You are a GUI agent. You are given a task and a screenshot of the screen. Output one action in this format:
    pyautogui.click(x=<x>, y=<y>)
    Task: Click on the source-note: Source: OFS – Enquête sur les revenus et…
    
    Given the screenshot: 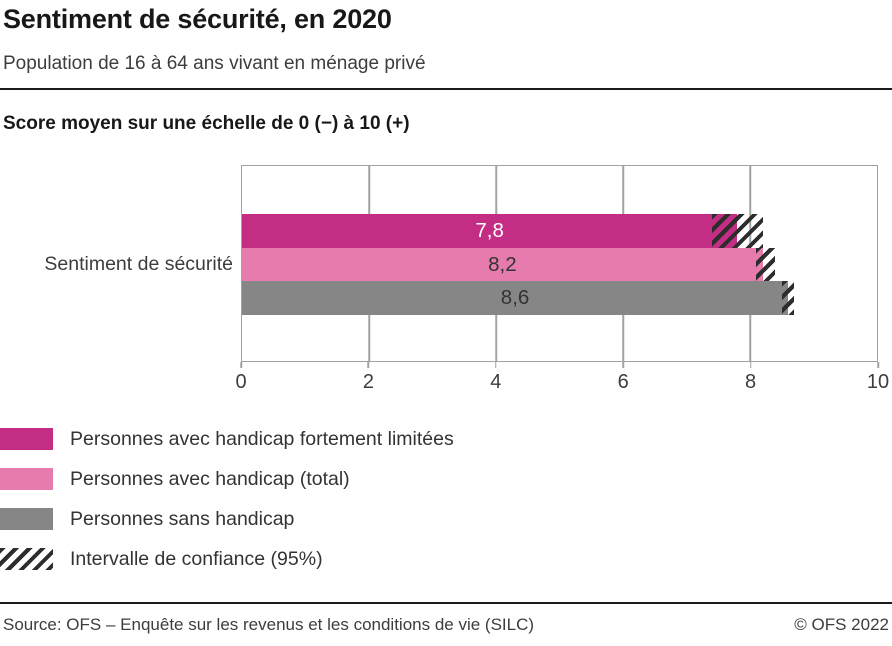 What is the action you would take?
    pyautogui.click(x=269, y=624)
    